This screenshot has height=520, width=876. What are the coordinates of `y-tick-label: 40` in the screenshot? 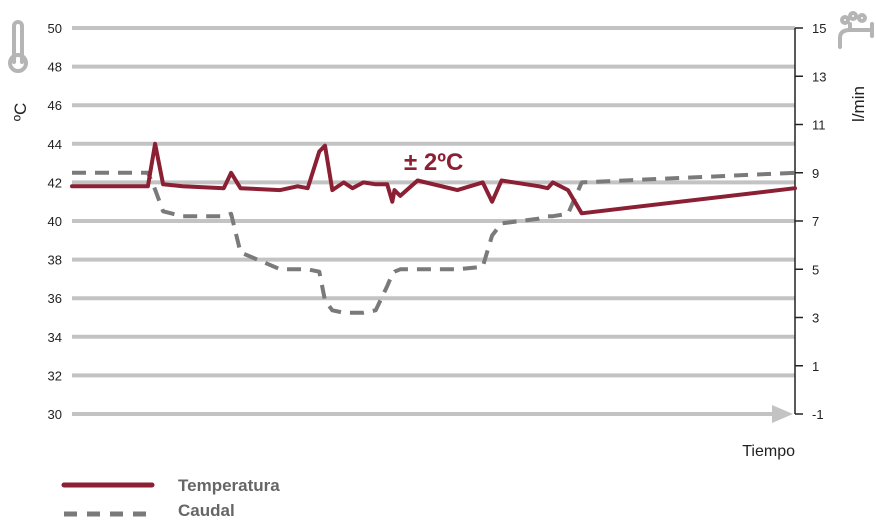 It's located at (55, 221).